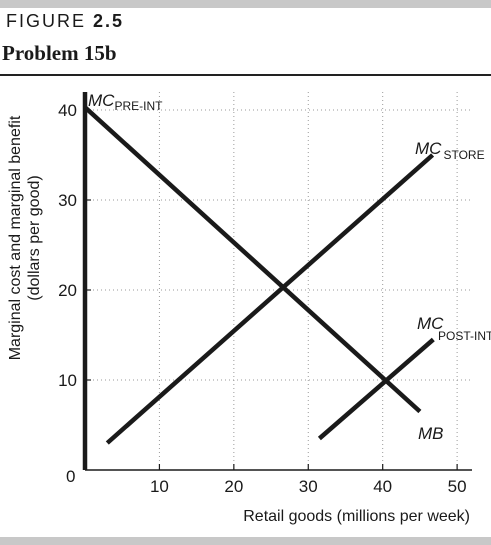 This screenshot has height=545, width=491. Describe the element at coordinates (457, 486) in the screenshot. I see `x-tick-label-50: 50` at that location.